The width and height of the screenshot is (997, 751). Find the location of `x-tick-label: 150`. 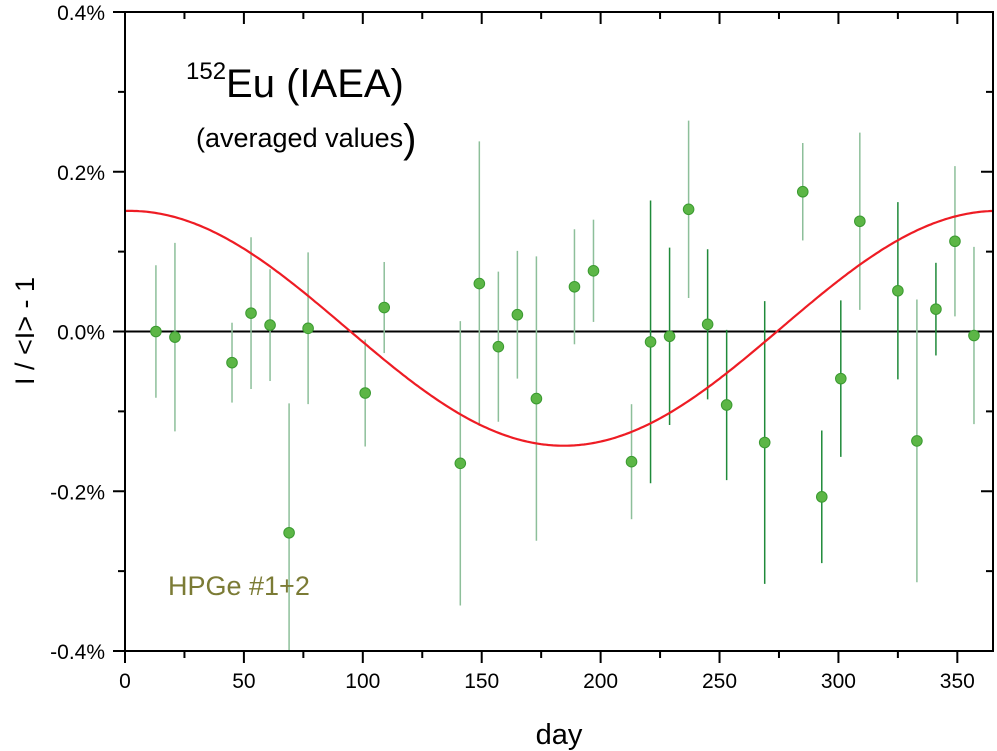

x-tick-label: 150 is located at coordinates (481, 681).